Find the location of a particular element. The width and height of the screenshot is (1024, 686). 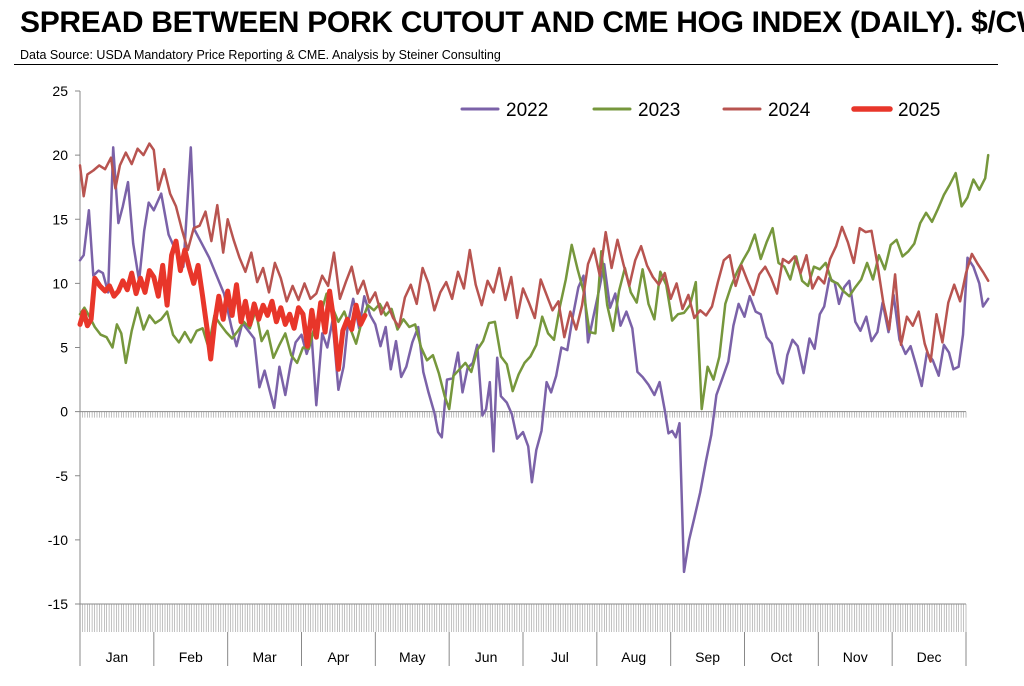

y-tick-label: 5 is located at coordinates (64, 348).